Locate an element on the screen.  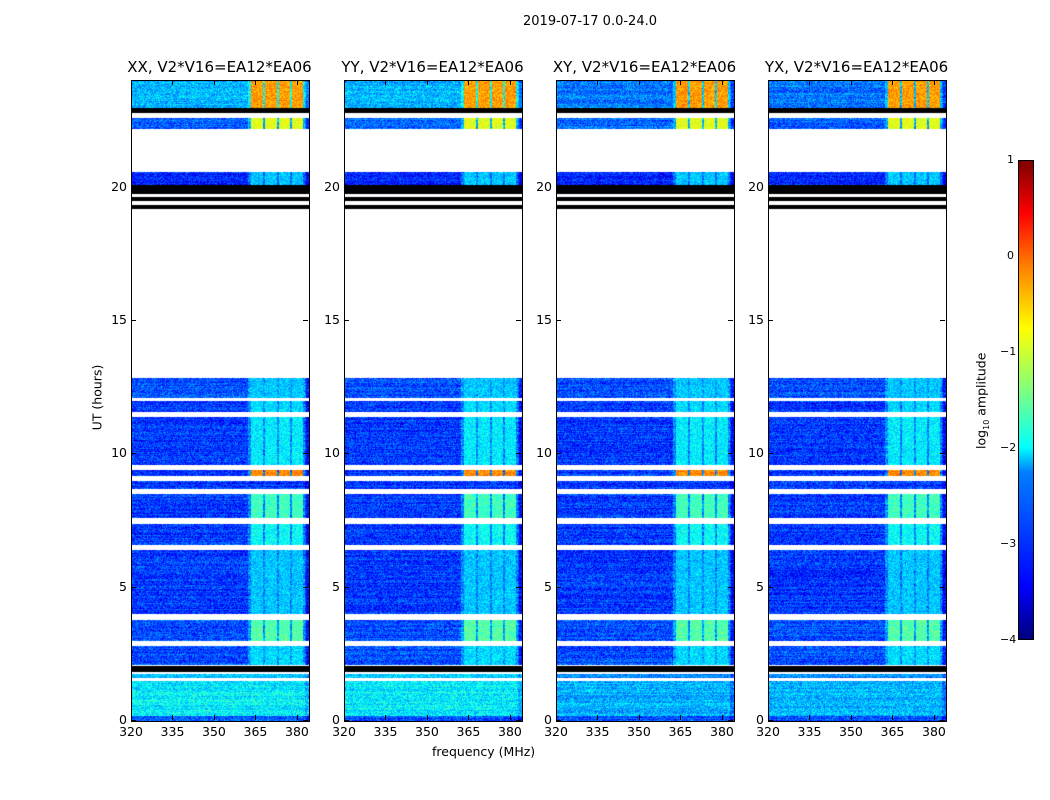
panel-title: YX, V2*V16=EA12*EA06 is located at coordinates (856, 67).